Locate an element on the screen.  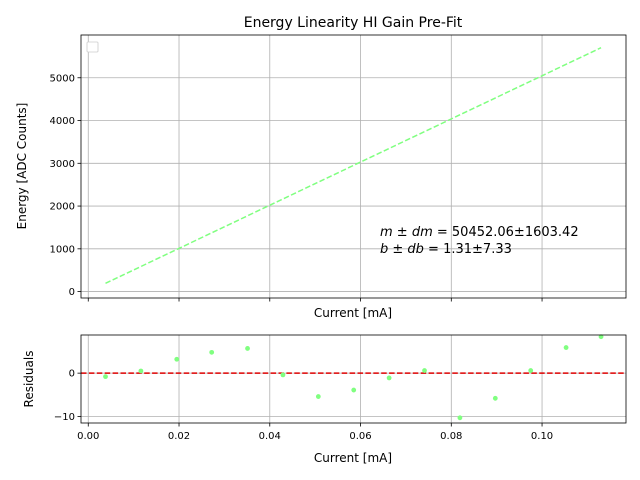
residuals-plot-ticks: 0.00 0.02 0.04 0.06 0.08 0.10 −10 0 is located at coordinates (303, 405).